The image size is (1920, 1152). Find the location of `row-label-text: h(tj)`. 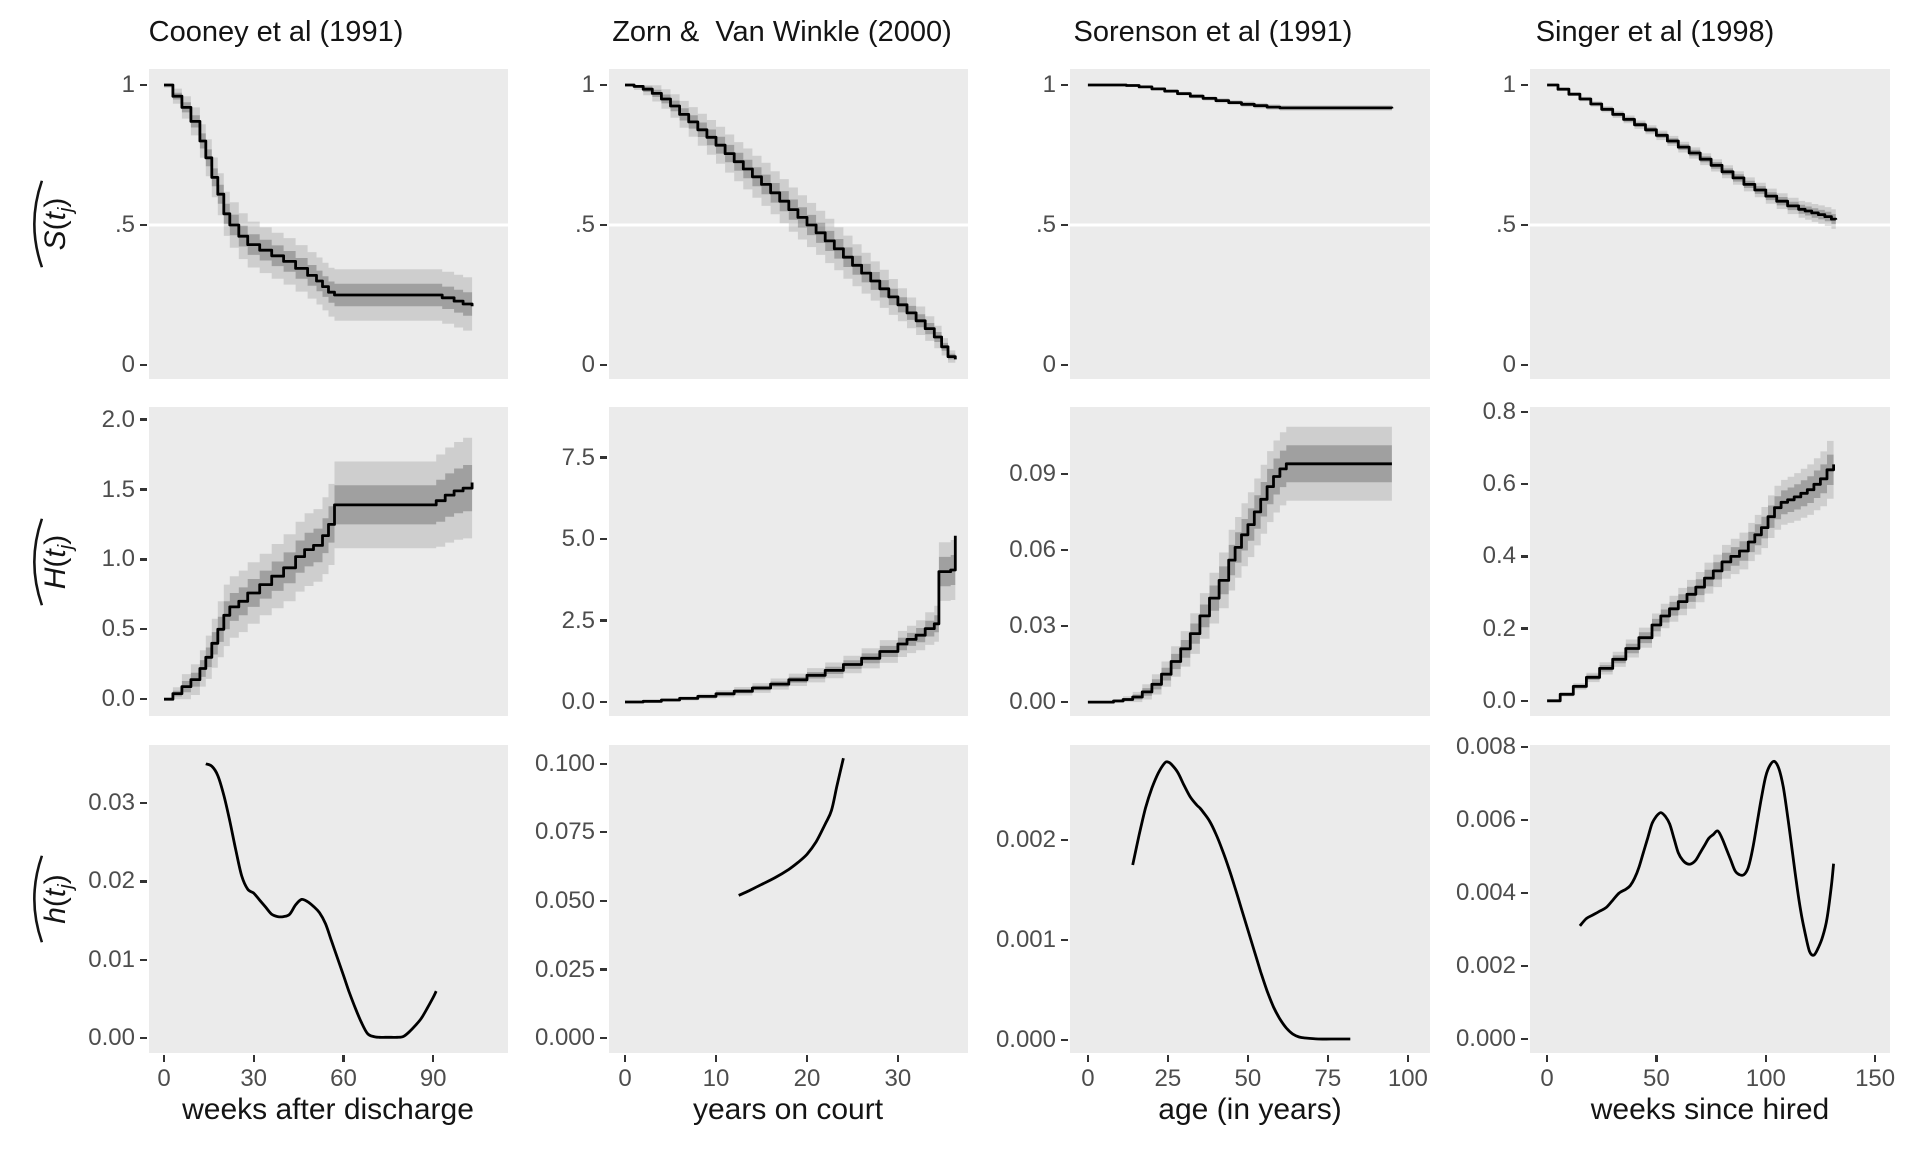

row-label-text: h(tj) is located at coordinates (57, 899).